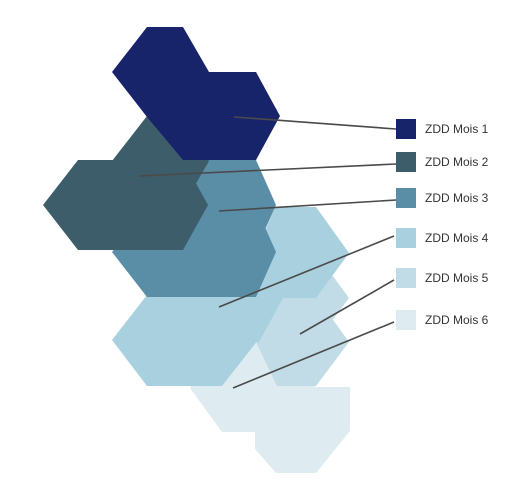 The width and height of the screenshot is (513, 487). I want to click on hexagon-mois-1-c, so click(191, 116).